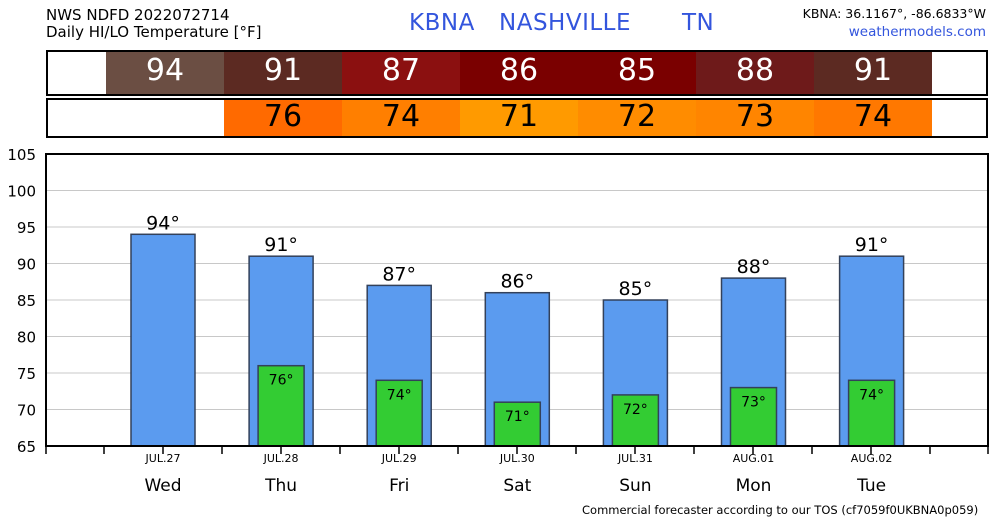 This screenshot has height=520, width=1000. Describe the element at coordinates (565, 23) in the screenshot. I see `station-name: NASHVILLE` at that location.